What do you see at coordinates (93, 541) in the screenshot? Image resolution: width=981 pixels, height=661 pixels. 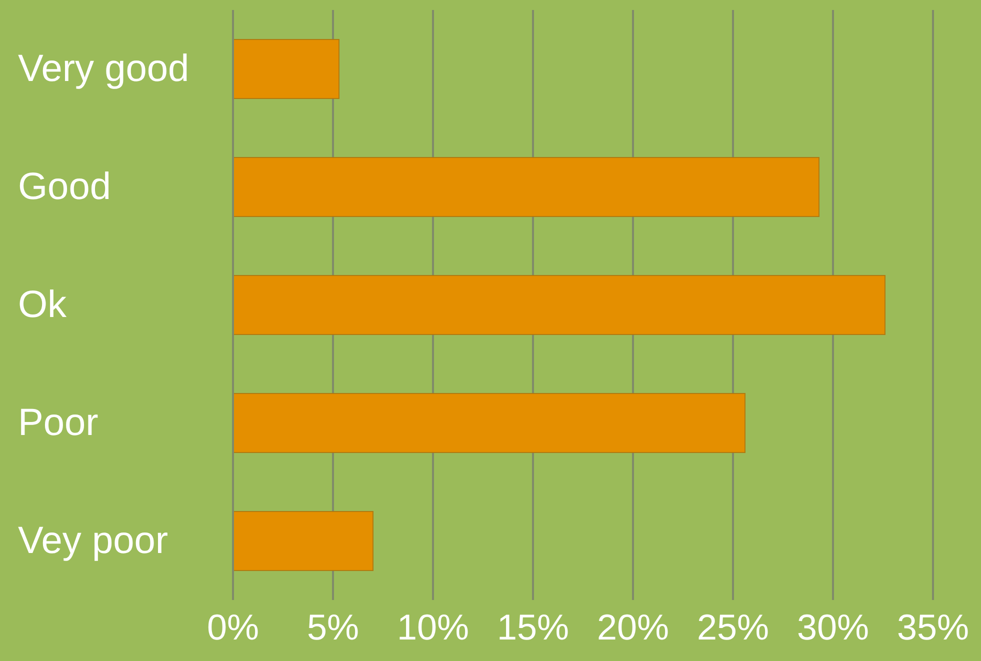 I see `y-tick-label: Vey poor` at bounding box center [93, 541].